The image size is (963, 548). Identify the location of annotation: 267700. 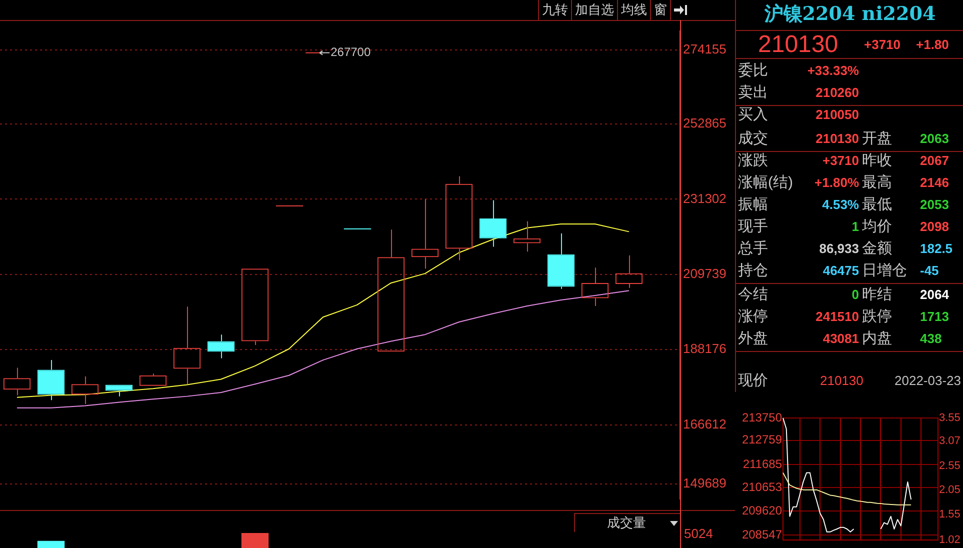
(350, 52).